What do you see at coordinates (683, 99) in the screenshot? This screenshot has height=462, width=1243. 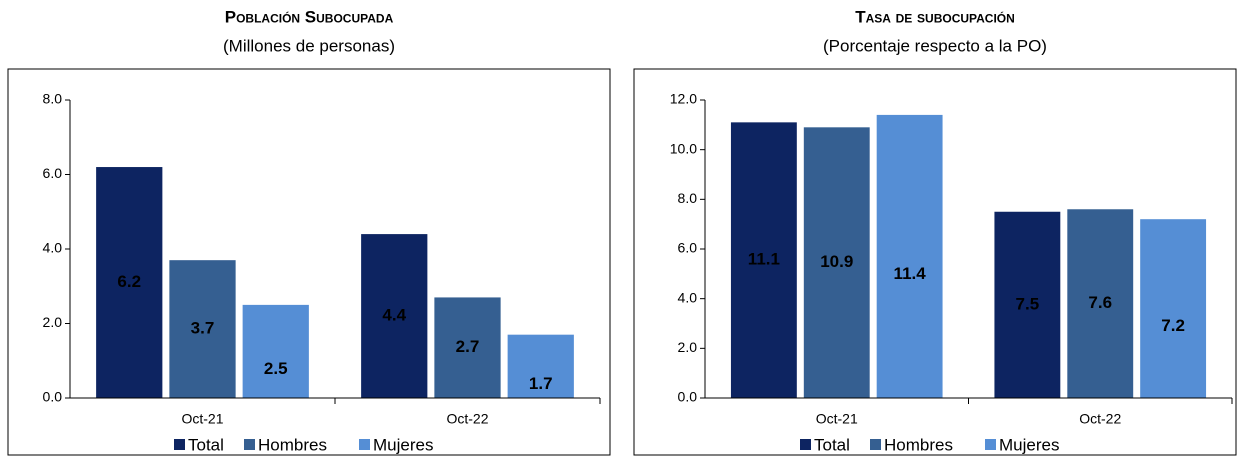 I see `y-tick-label: 12.0` at bounding box center [683, 99].